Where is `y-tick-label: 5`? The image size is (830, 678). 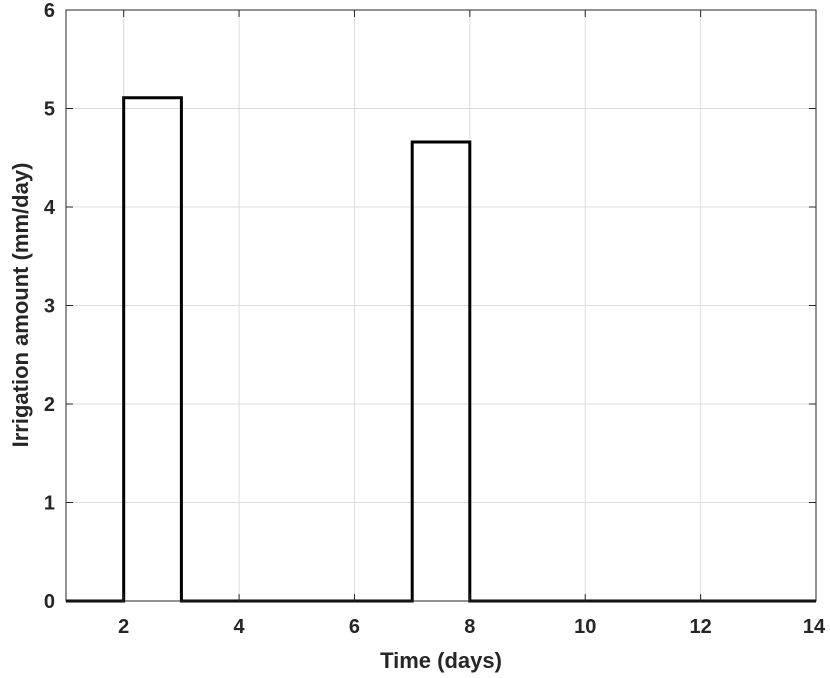 y-tick-label: 5 is located at coordinates (49, 110).